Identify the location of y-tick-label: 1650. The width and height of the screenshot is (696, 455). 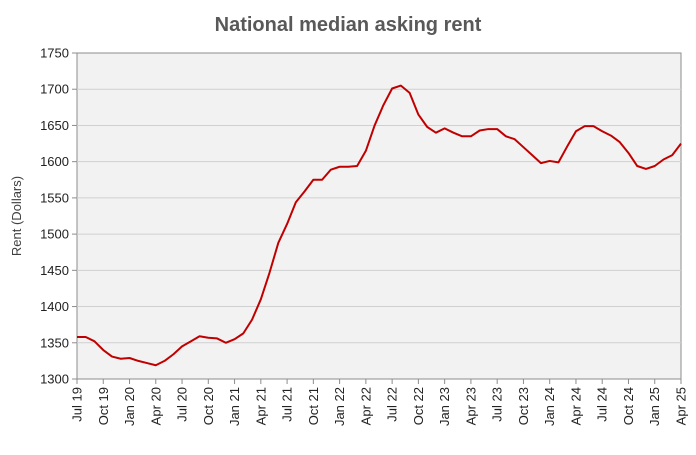
(54, 125).